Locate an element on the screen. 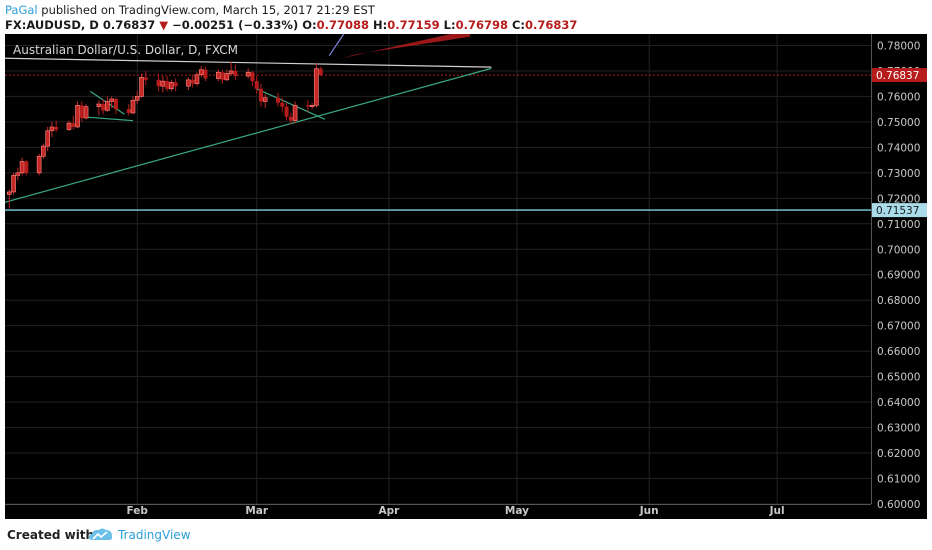 The height and width of the screenshot is (550, 932). price-tick-label: 0.65000 is located at coordinates (898, 378).